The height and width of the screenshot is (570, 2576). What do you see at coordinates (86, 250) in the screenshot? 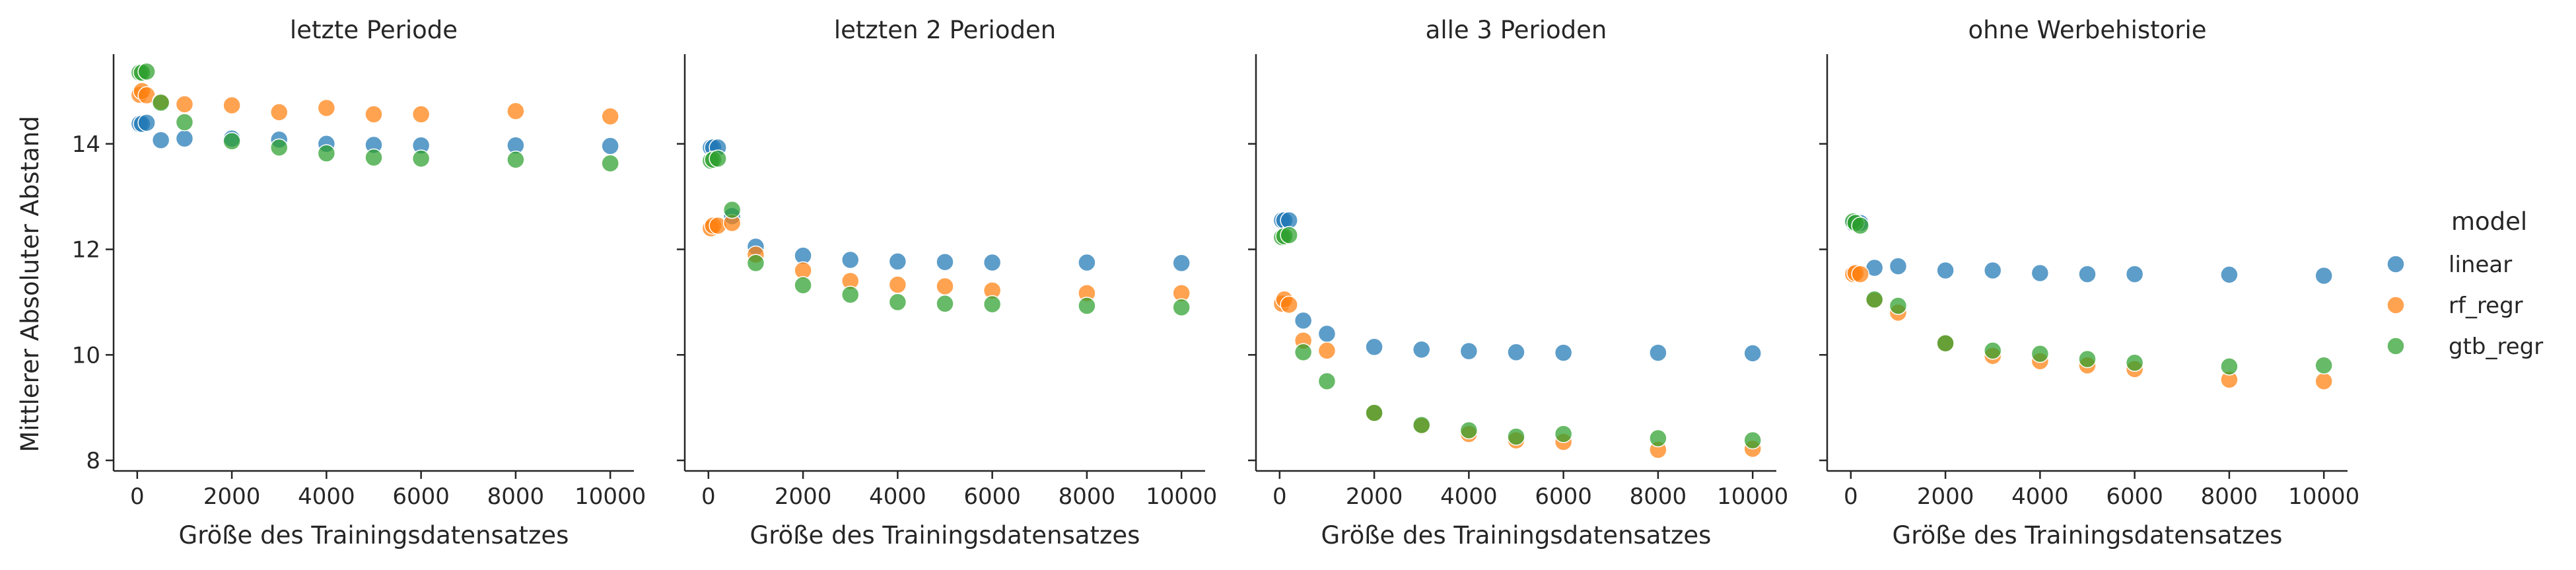
I see `y-tick-label: 12` at bounding box center [86, 250].